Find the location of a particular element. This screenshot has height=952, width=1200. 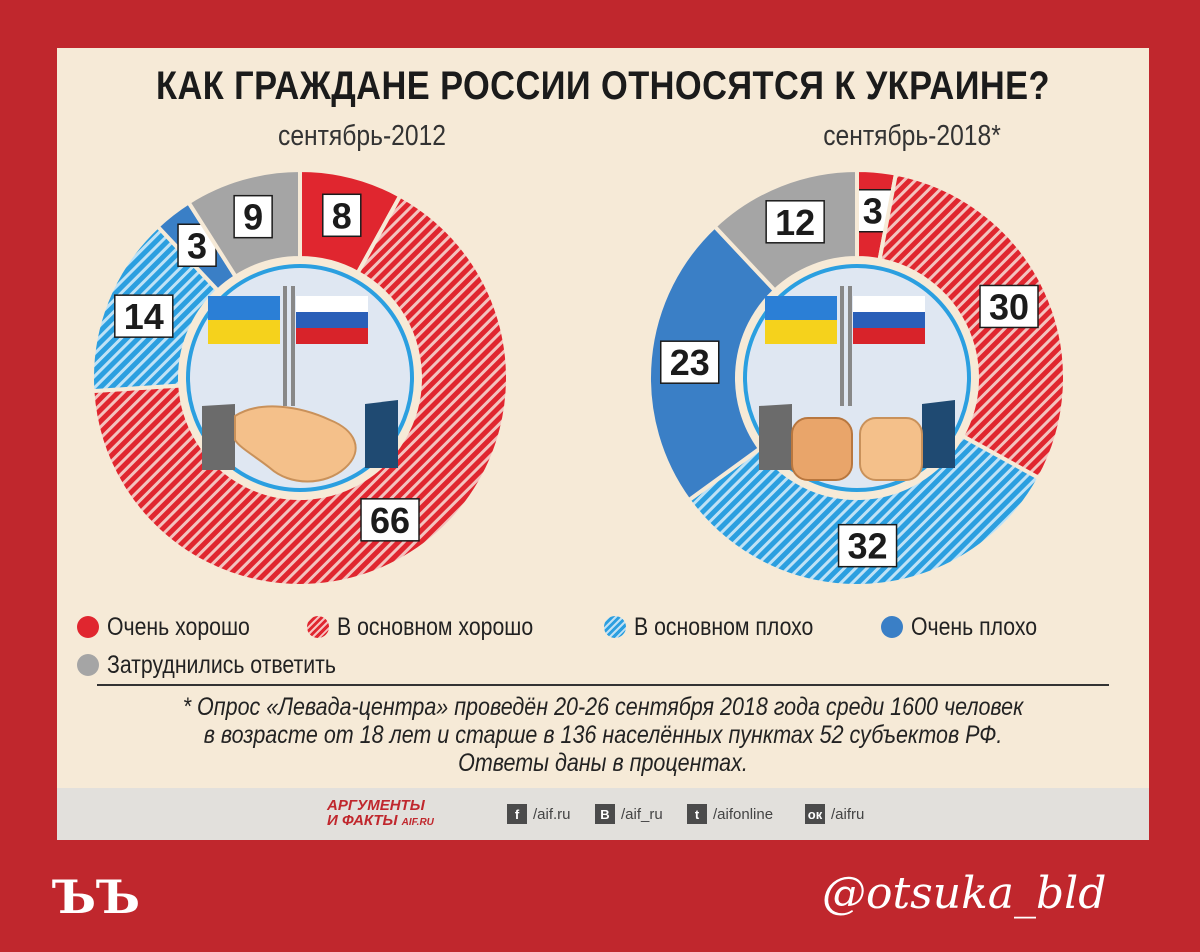

svg-text: 9 is located at coordinates (253, 217).